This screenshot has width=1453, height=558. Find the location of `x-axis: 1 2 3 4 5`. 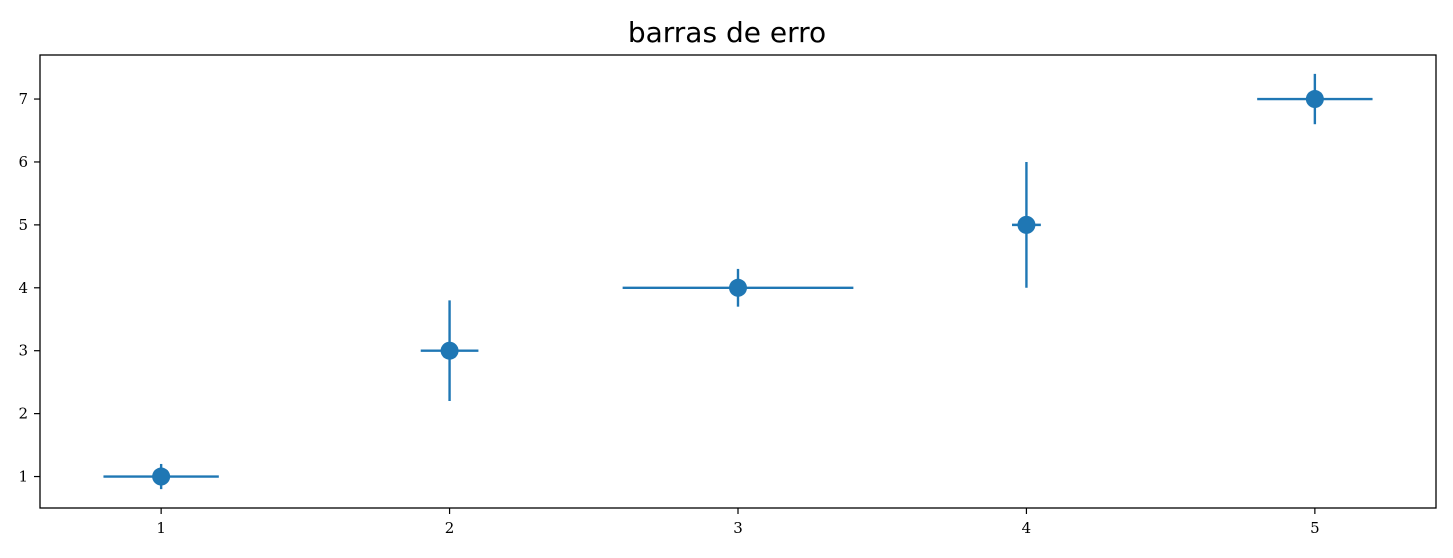

x-axis: 1 2 3 4 5 is located at coordinates (738, 522).